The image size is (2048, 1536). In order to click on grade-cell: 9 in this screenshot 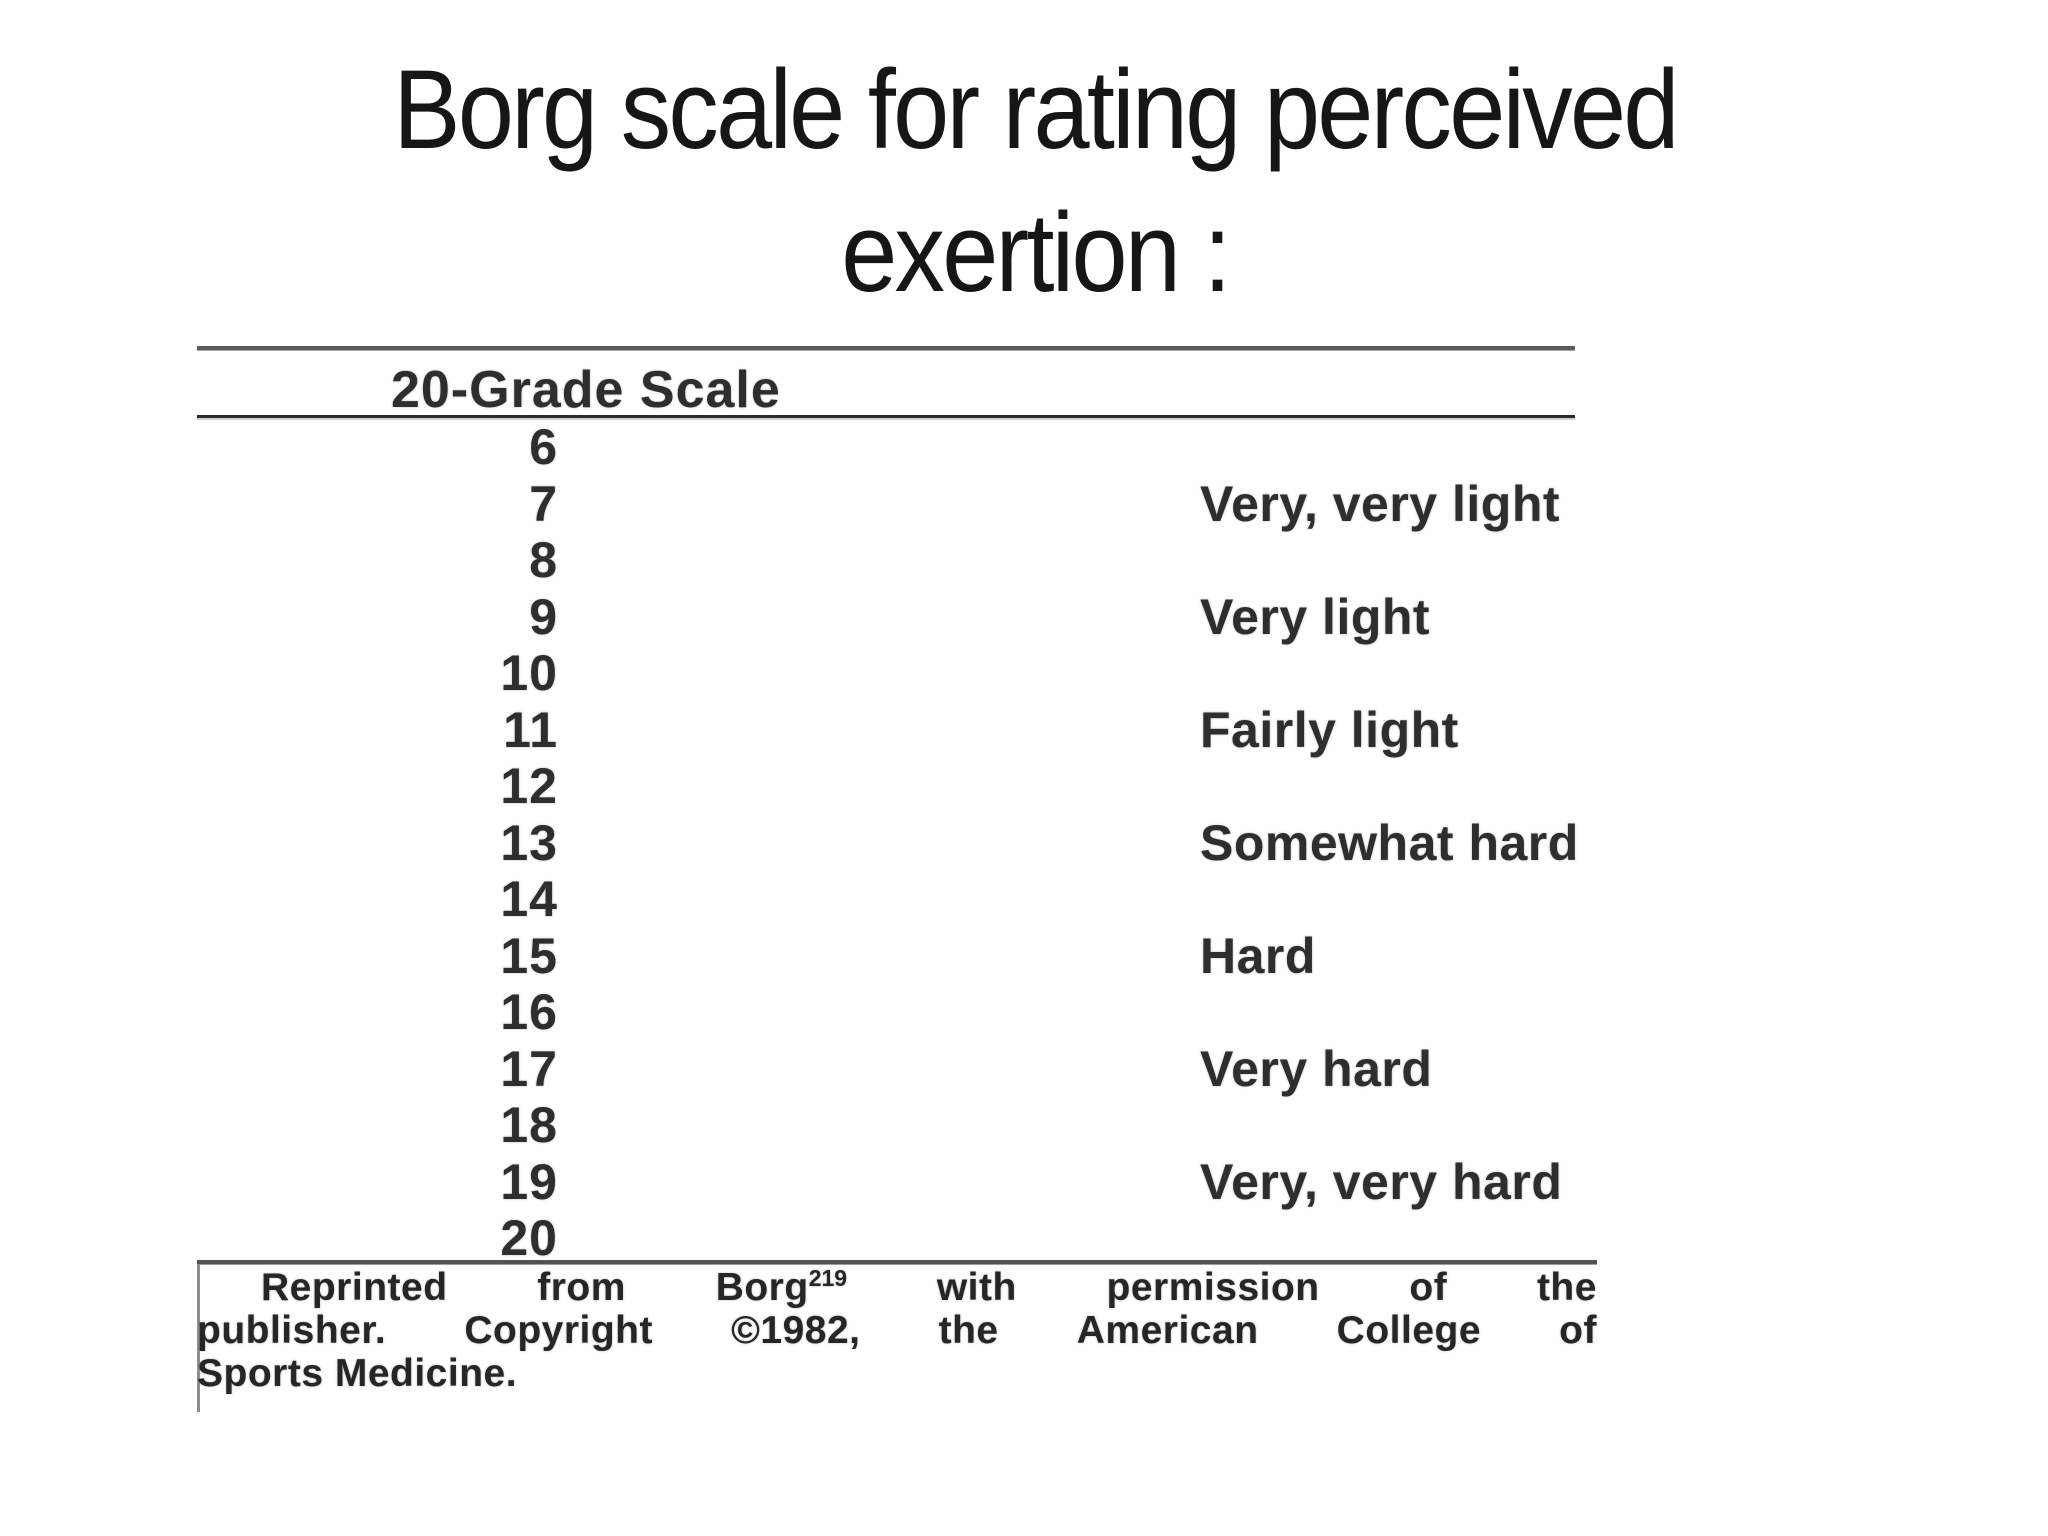, I will do `click(543, 616)`.